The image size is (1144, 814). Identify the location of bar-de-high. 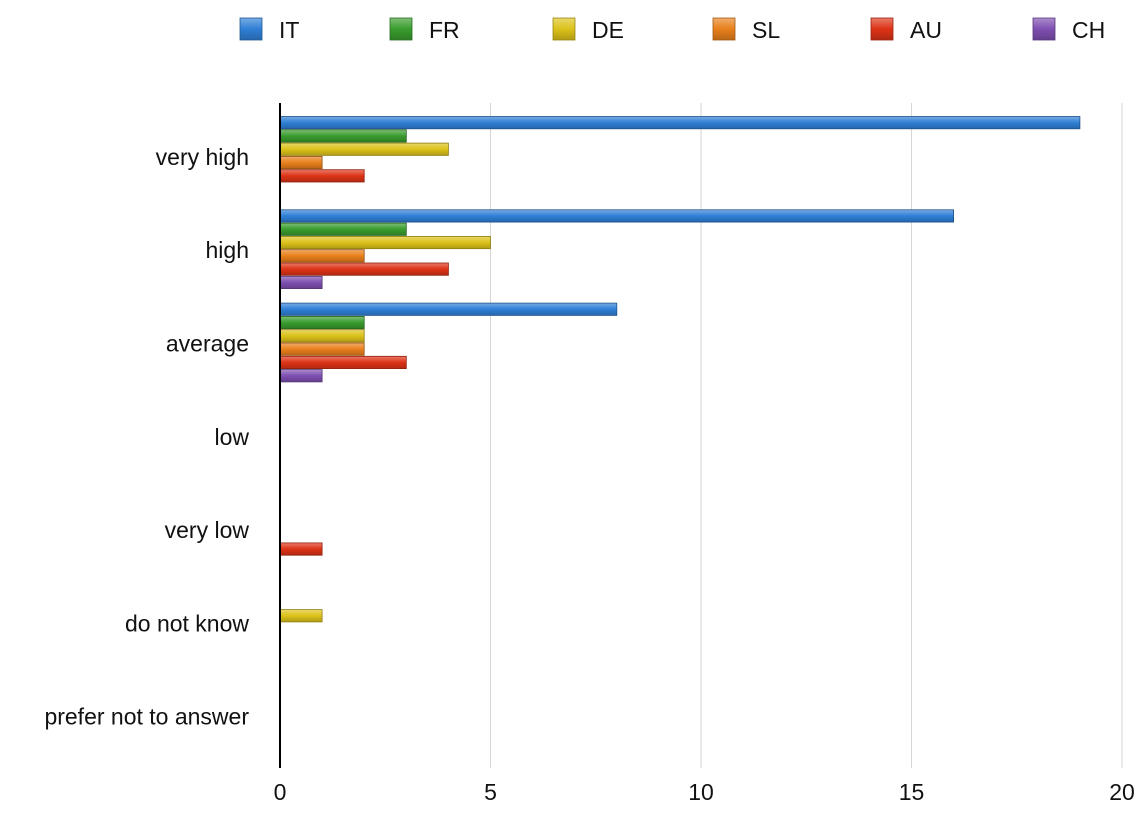
(385, 242).